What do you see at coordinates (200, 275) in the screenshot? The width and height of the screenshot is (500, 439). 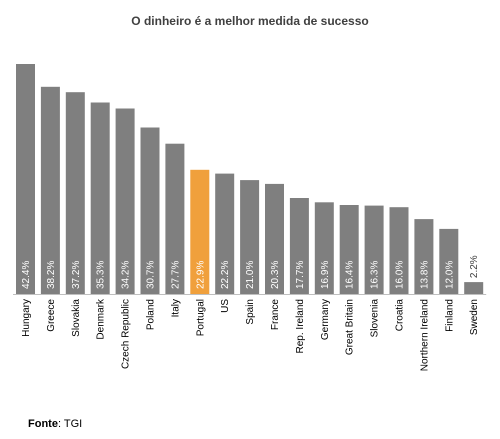 I see `value-label: 22.9%` at bounding box center [200, 275].